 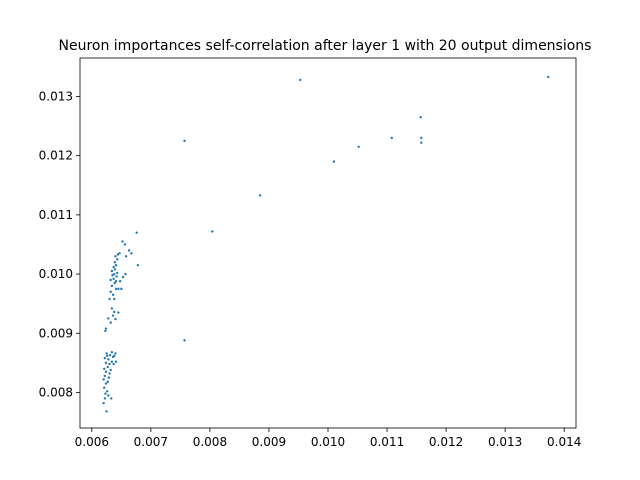 What do you see at coordinates (56, 215) in the screenshot?
I see `y-tick-label: 0.011` at bounding box center [56, 215].